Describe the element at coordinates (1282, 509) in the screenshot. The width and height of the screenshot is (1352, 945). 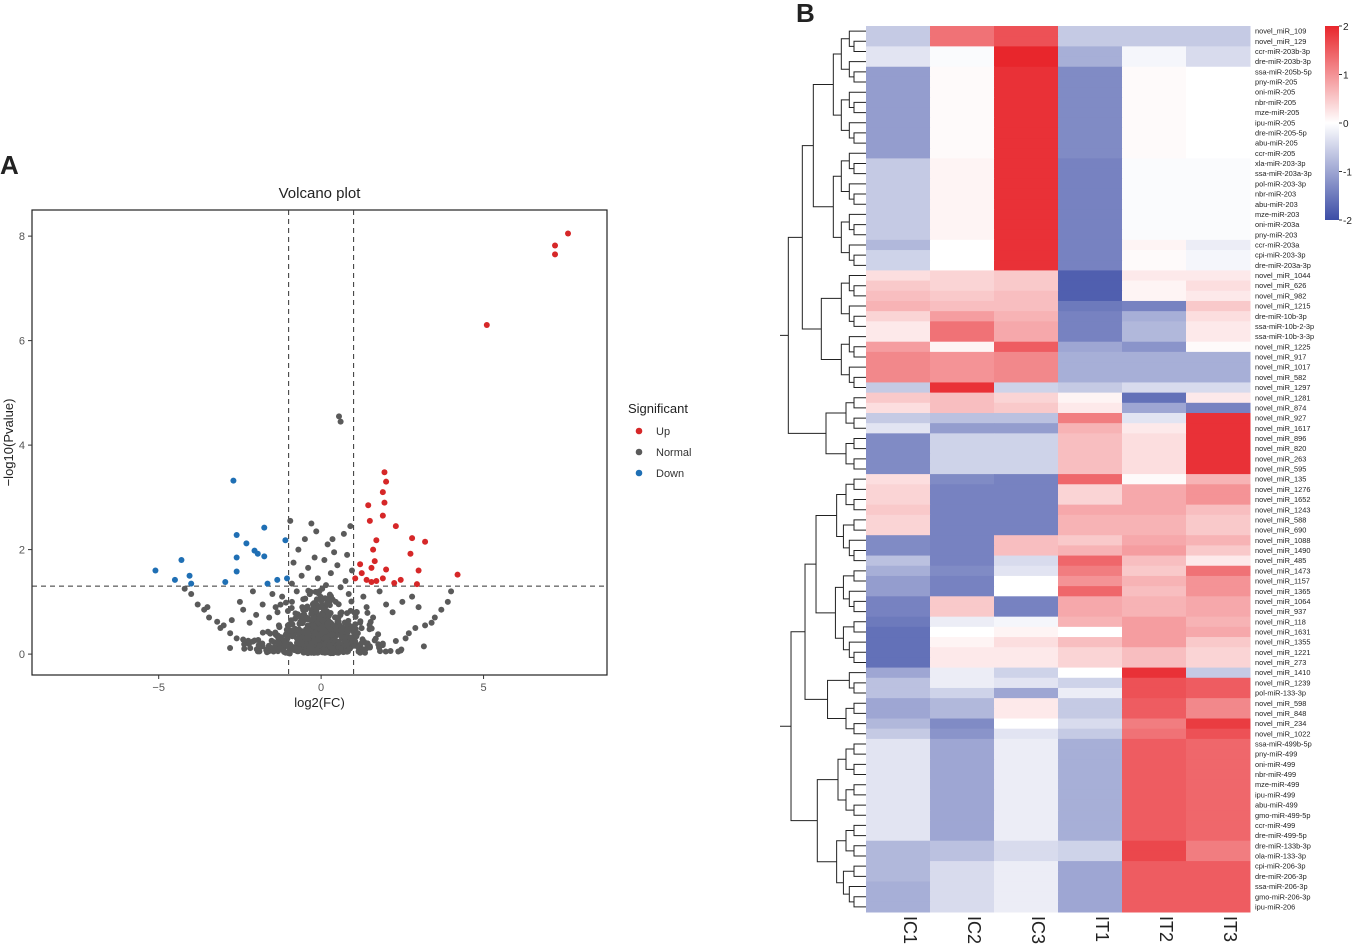
I see `row-label: novel_miR_1243` at that location.